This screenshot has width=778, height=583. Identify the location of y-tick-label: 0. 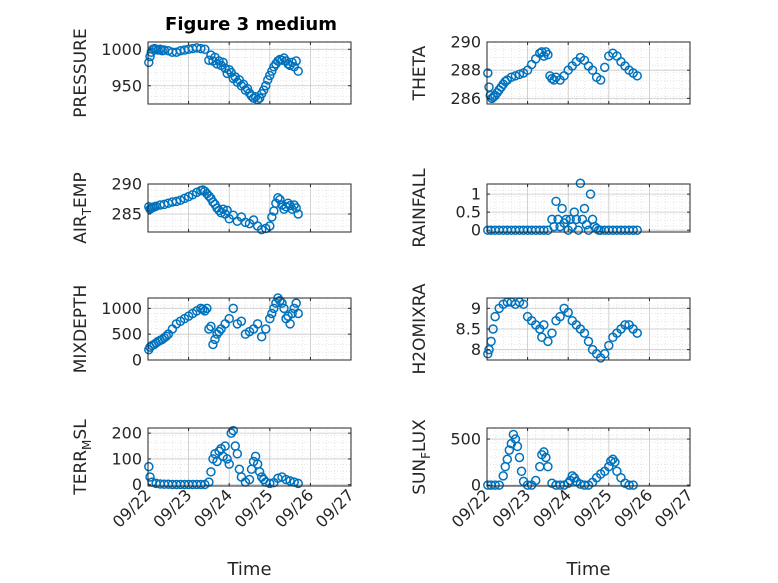
(137, 360).